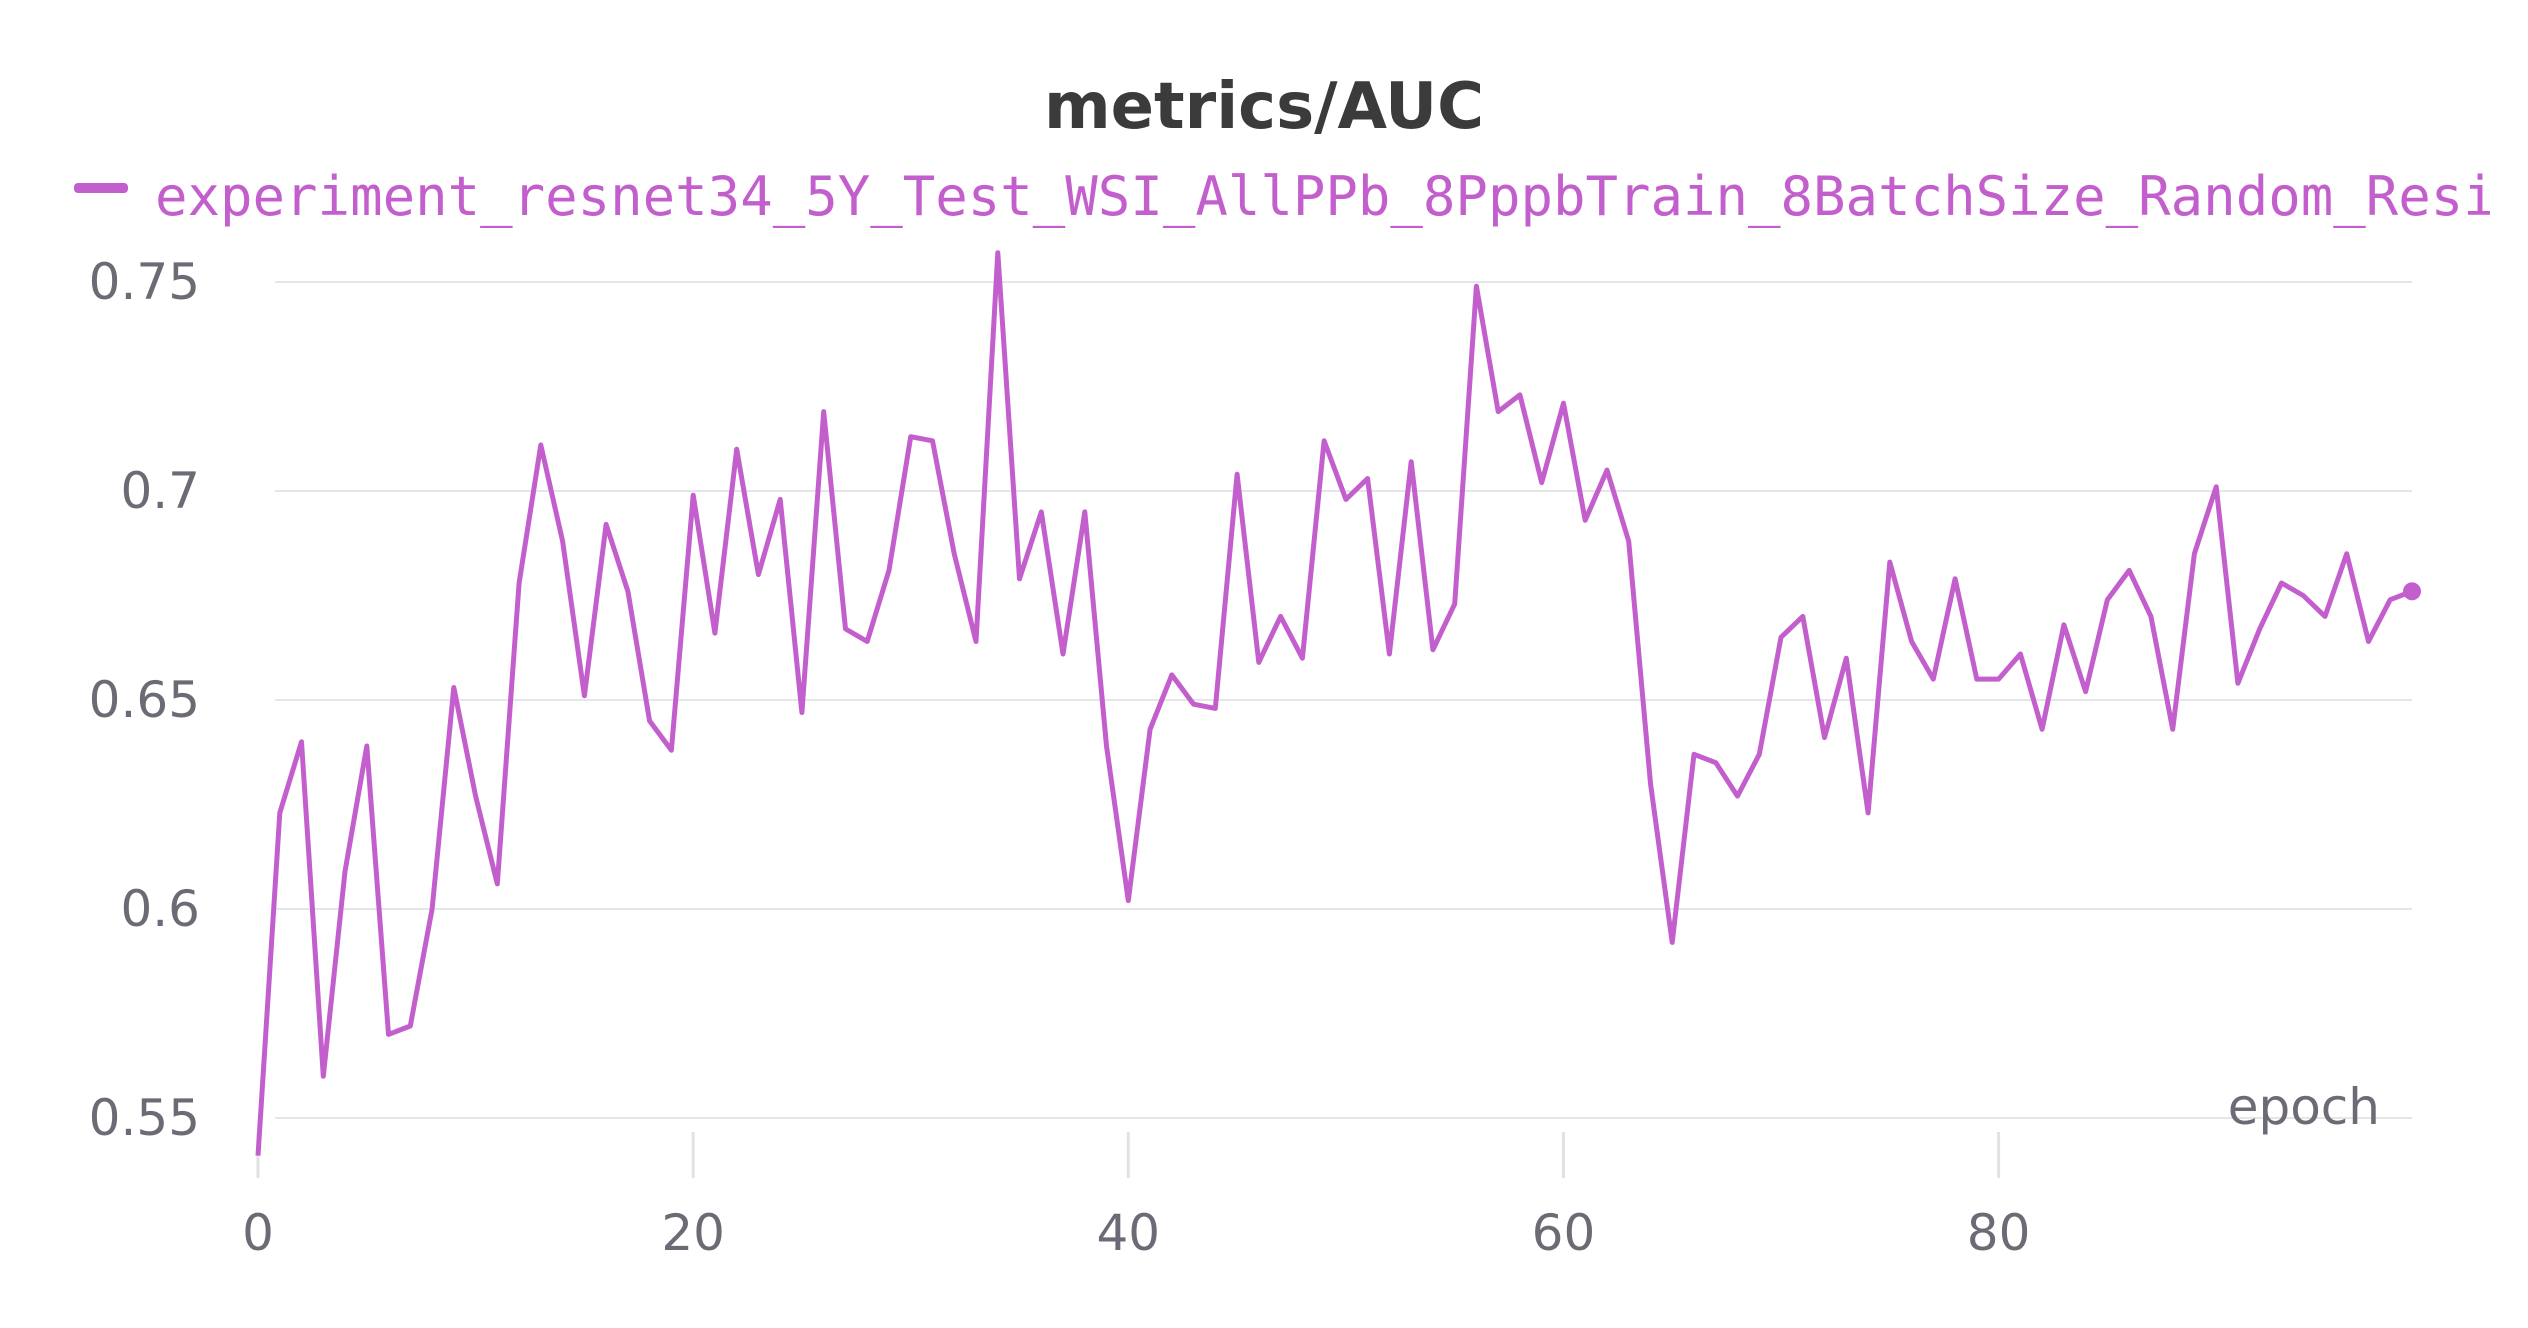  What do you see at coordinates (693, 1233) in the screenshot?
I see `x-tick-label: 20` at bounding box center [693, 1233].